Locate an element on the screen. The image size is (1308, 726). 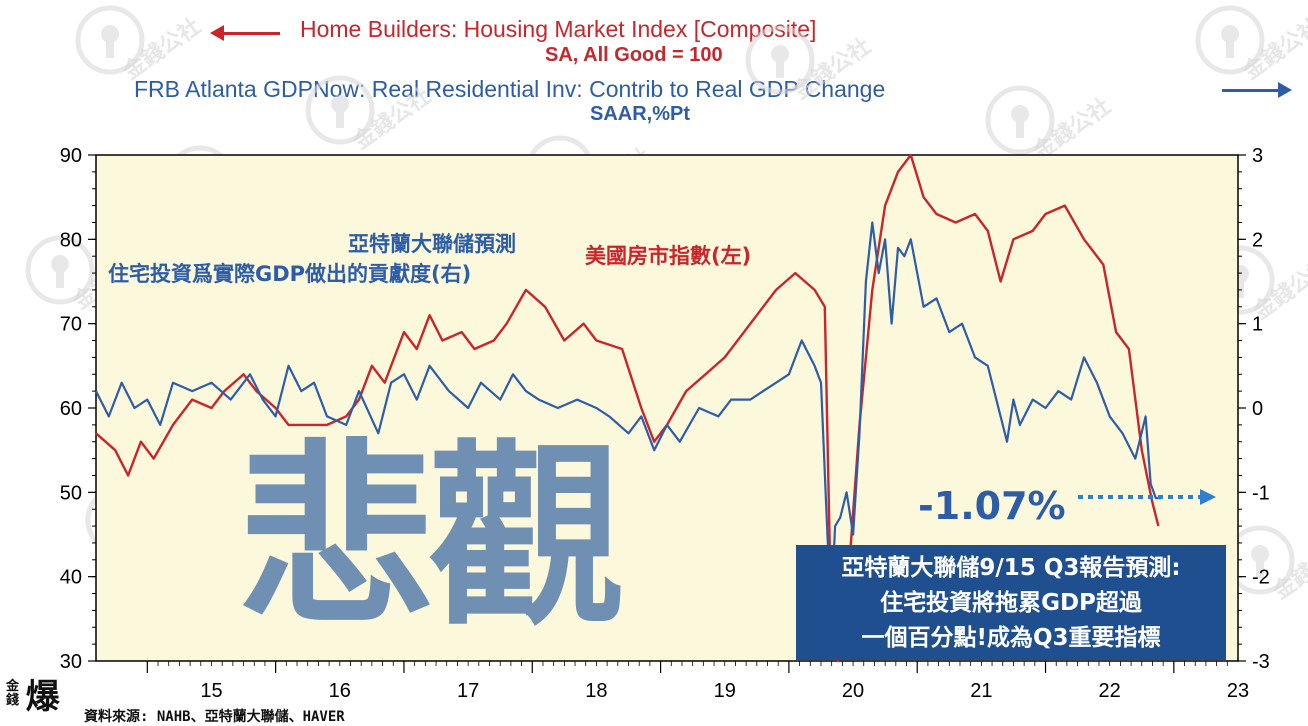
subtitle-left: SA, All Good = 100 is located at coordinates (634, 55).